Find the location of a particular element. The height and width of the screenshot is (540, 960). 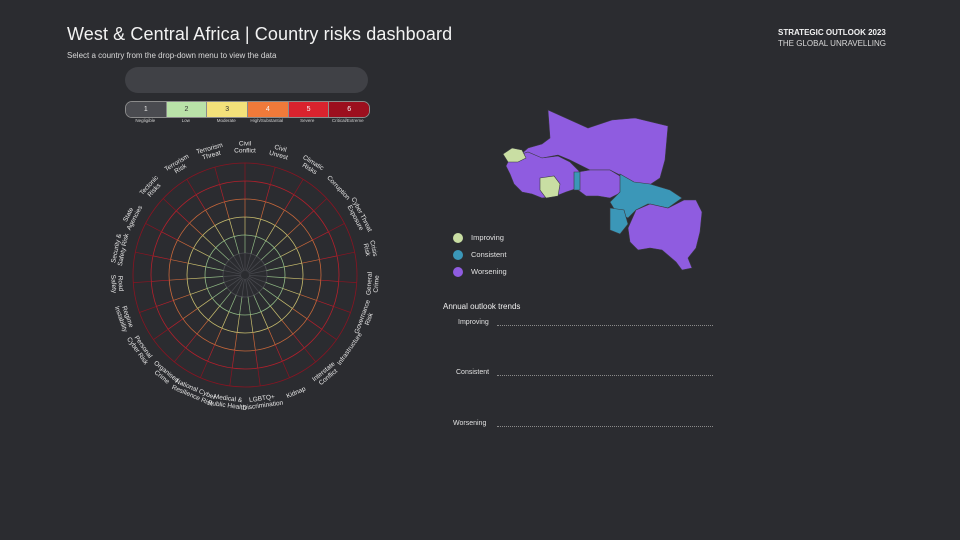

legend-item-consistent: Consistent is located at coordinates (480, 254).